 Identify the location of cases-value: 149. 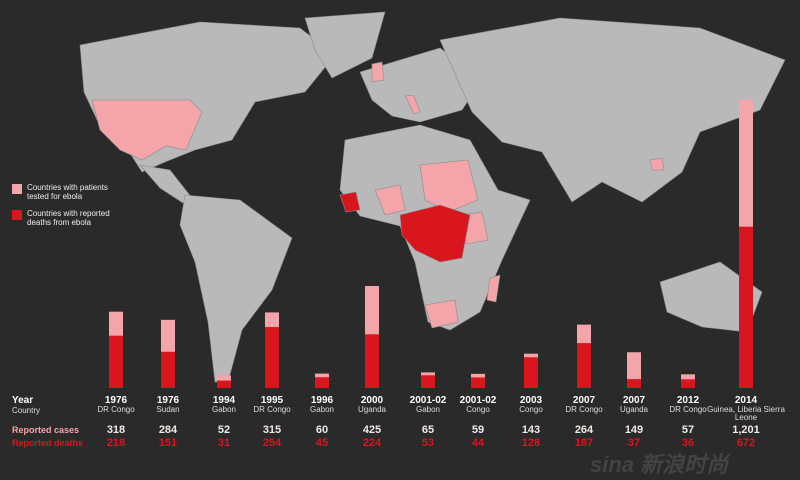
(634, 430).